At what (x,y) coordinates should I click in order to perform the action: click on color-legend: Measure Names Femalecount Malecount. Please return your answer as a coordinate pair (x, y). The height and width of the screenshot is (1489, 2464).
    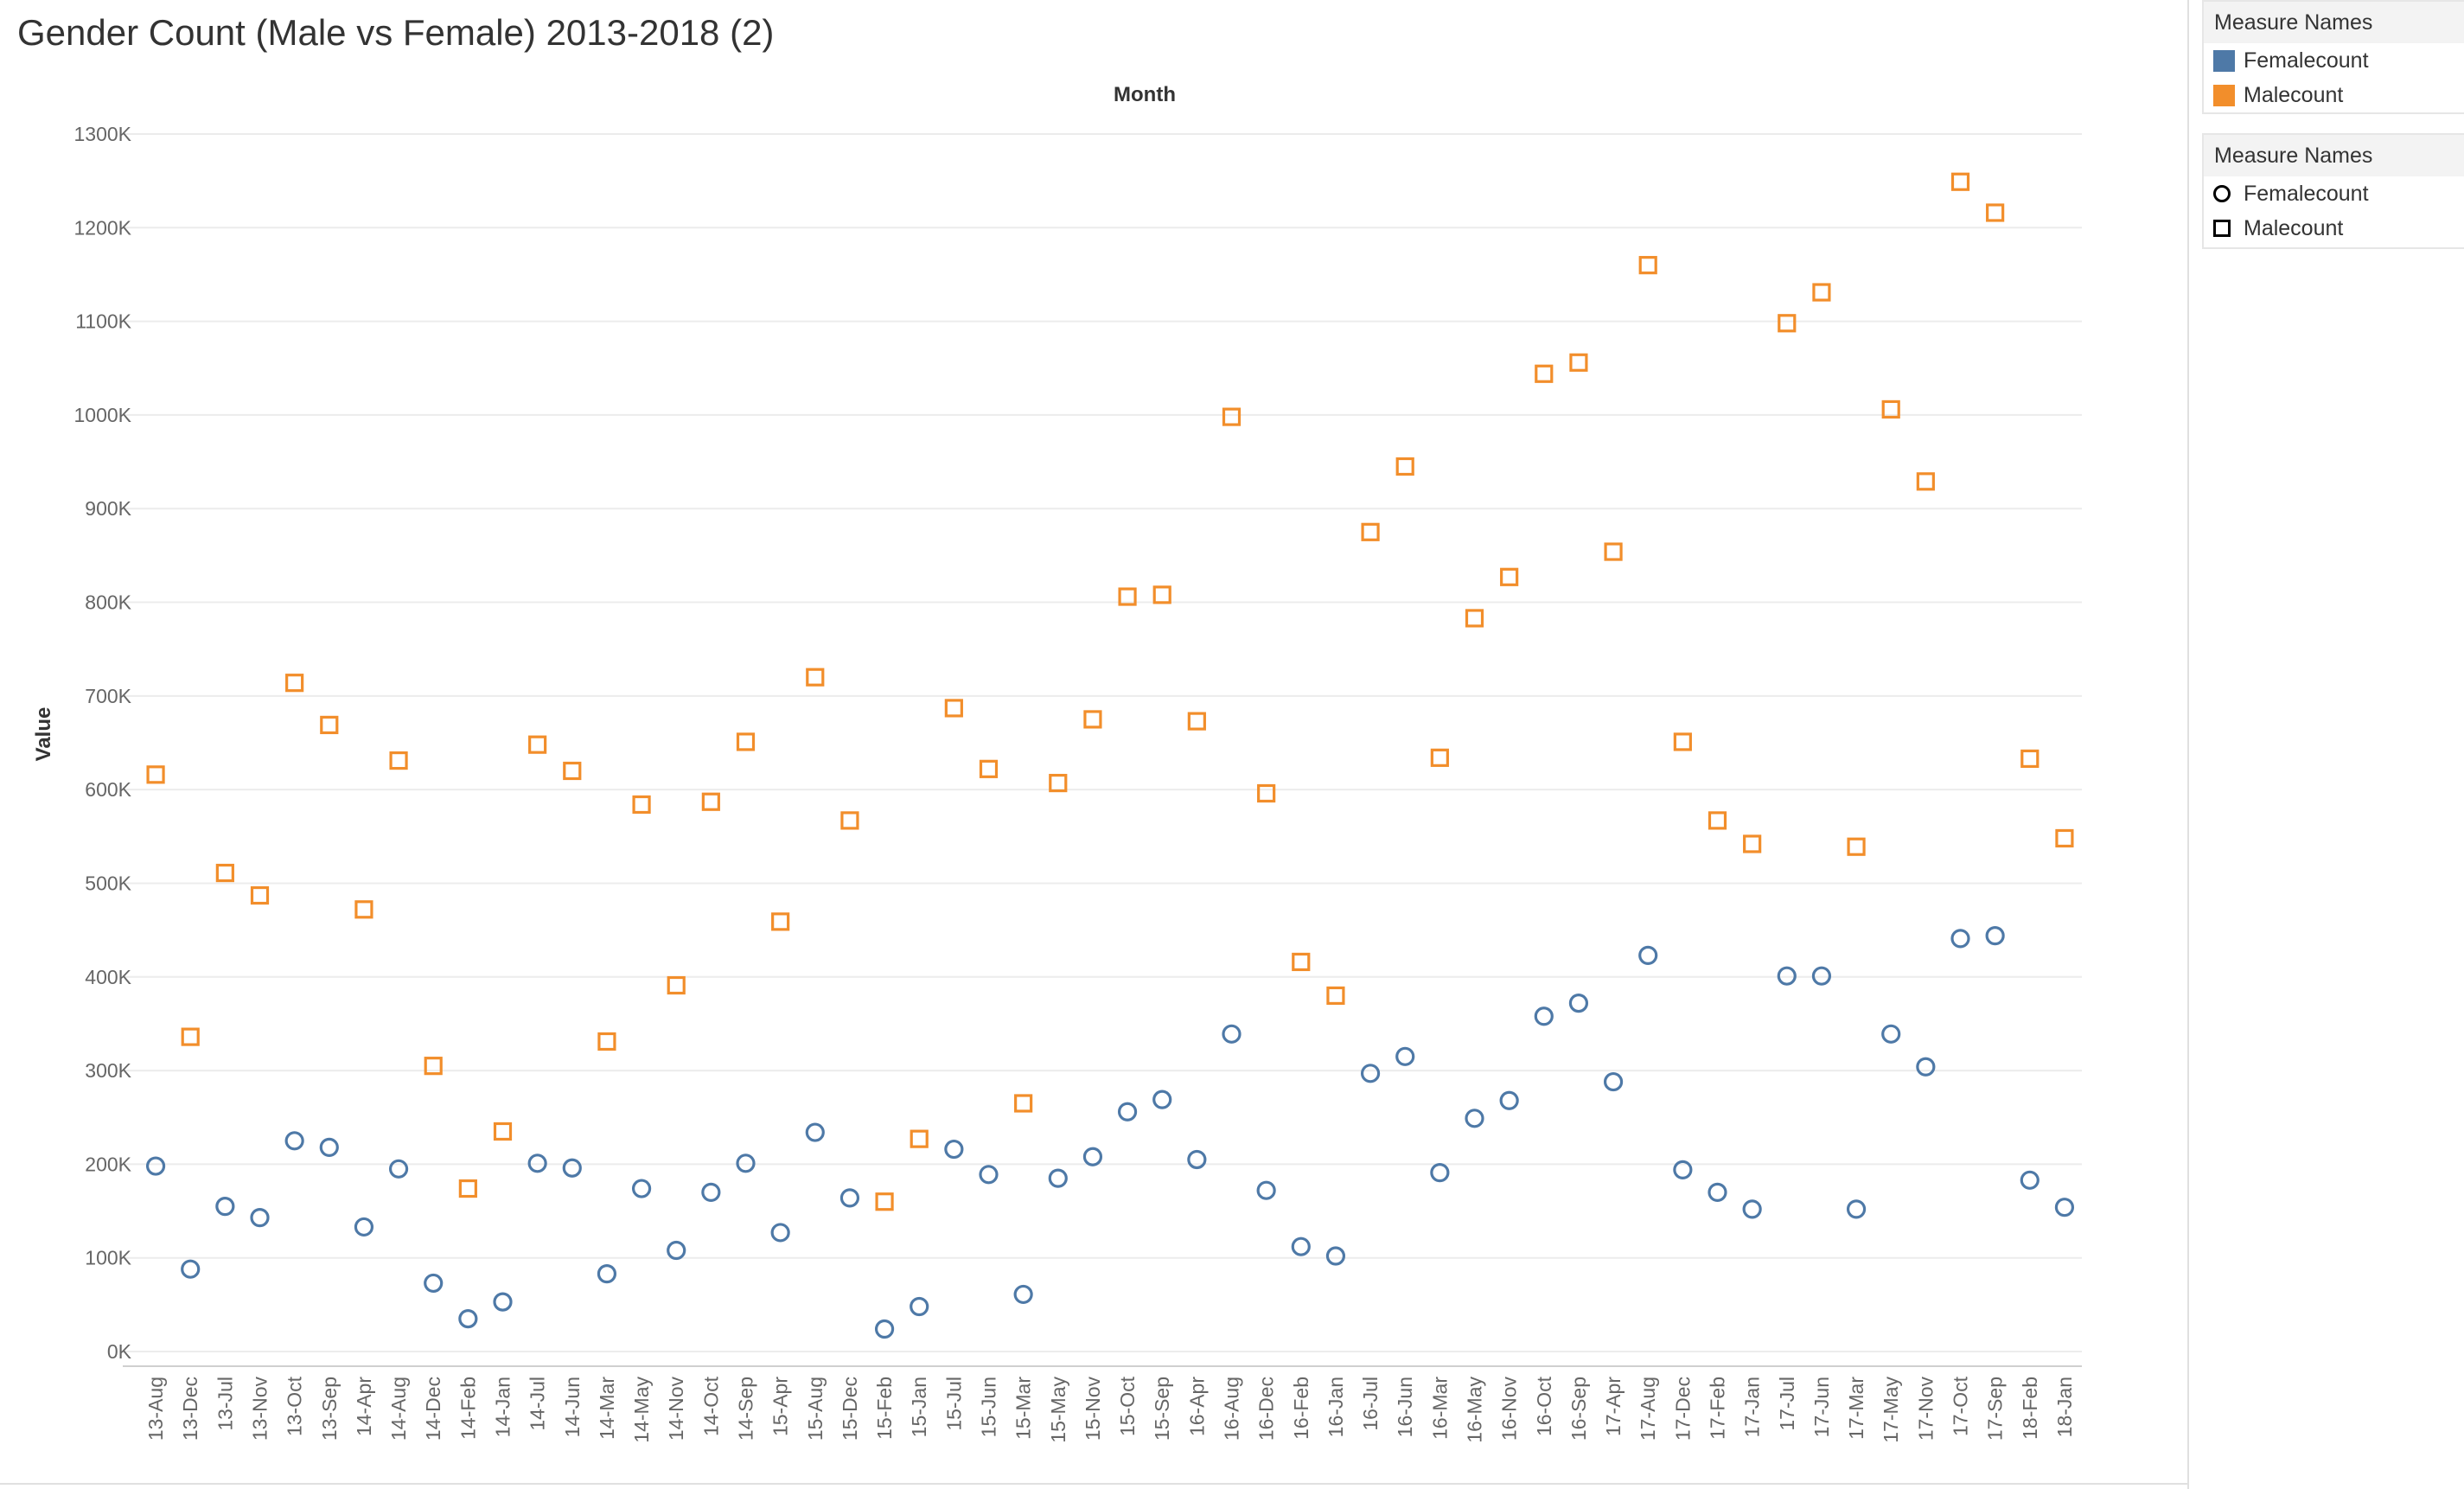
    Looking at the image, I should click on (2333, 57).